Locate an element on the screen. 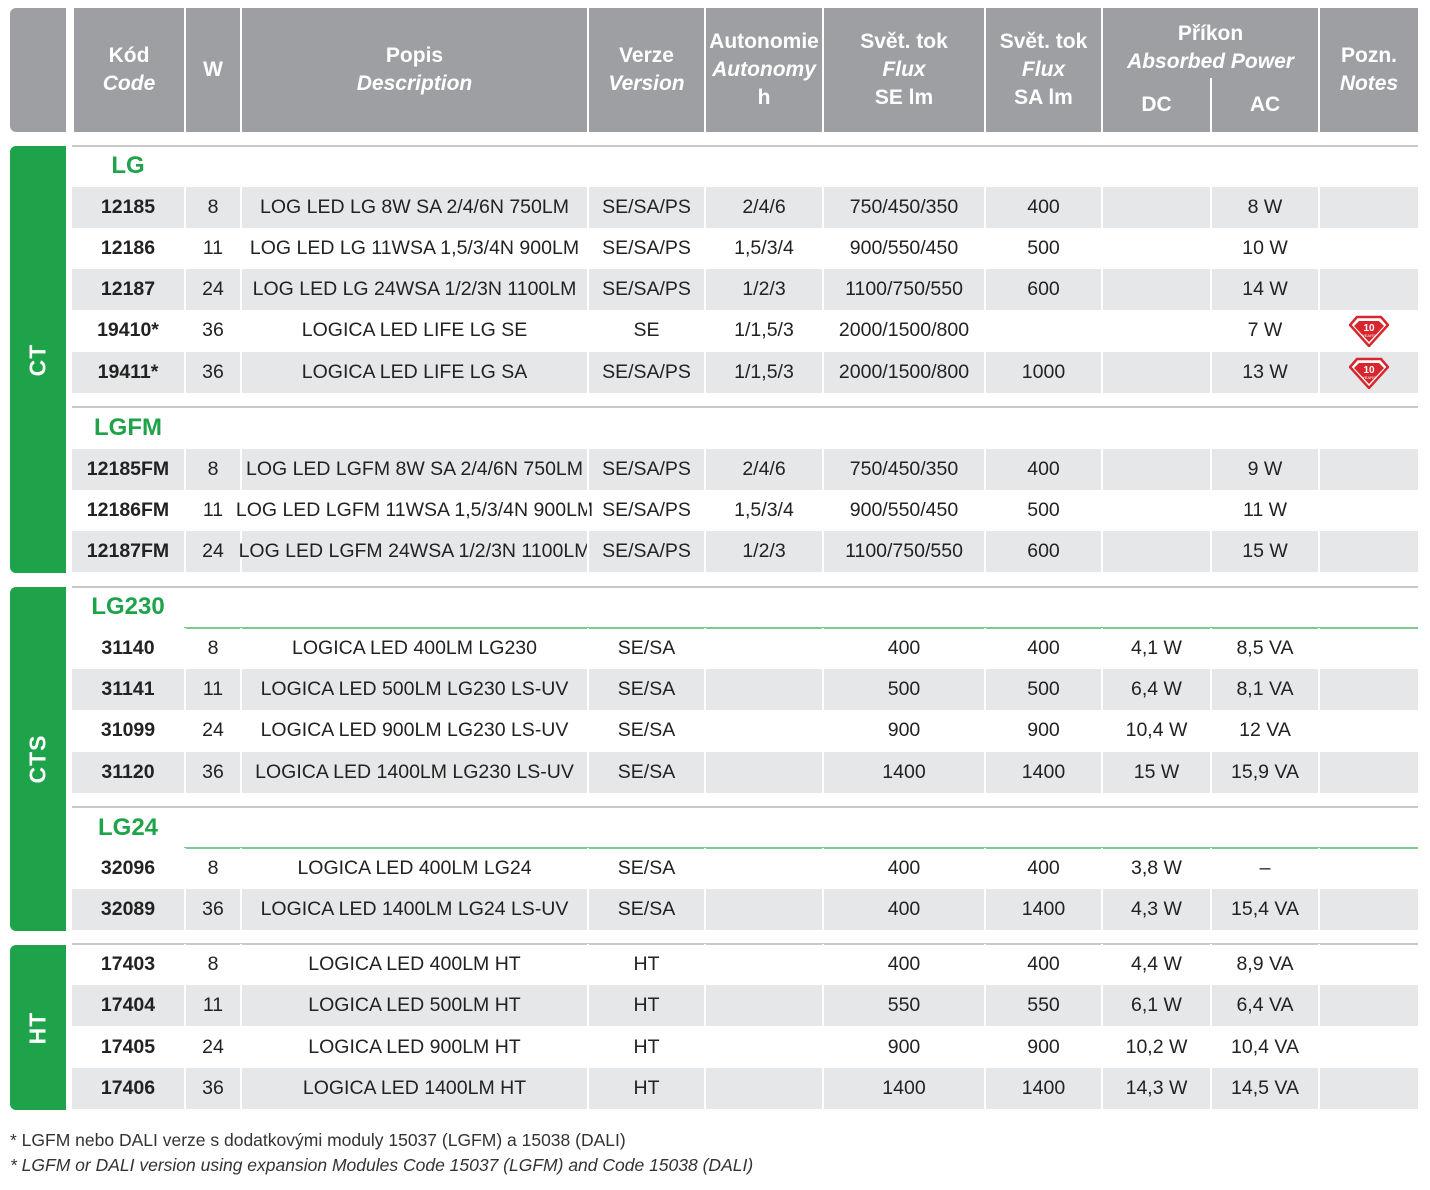 This screenshot has height=1190, width=1430. cell-se: 400 is located at coordinates (903, 964).